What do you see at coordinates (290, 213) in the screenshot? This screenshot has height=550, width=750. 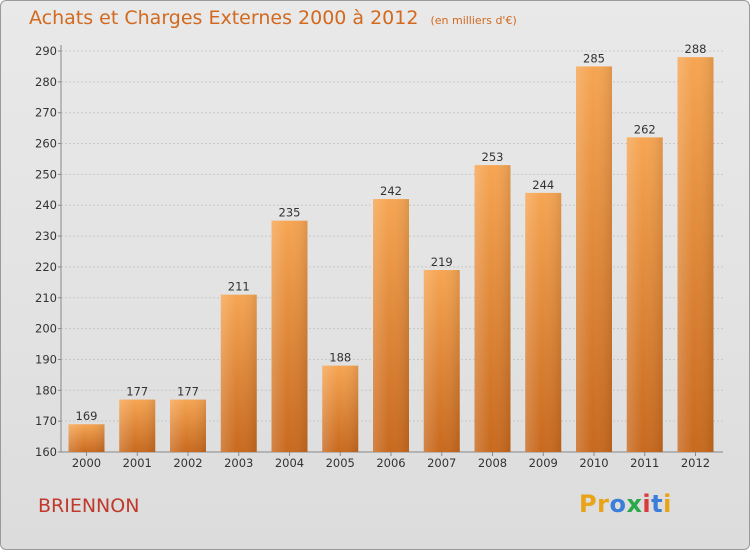 I see `data-label: 235` at bounding box center [290, 213].